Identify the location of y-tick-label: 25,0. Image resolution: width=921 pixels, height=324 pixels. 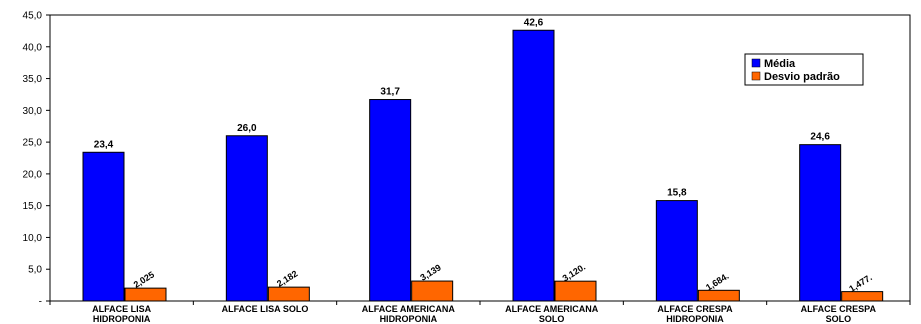
(33, 143).